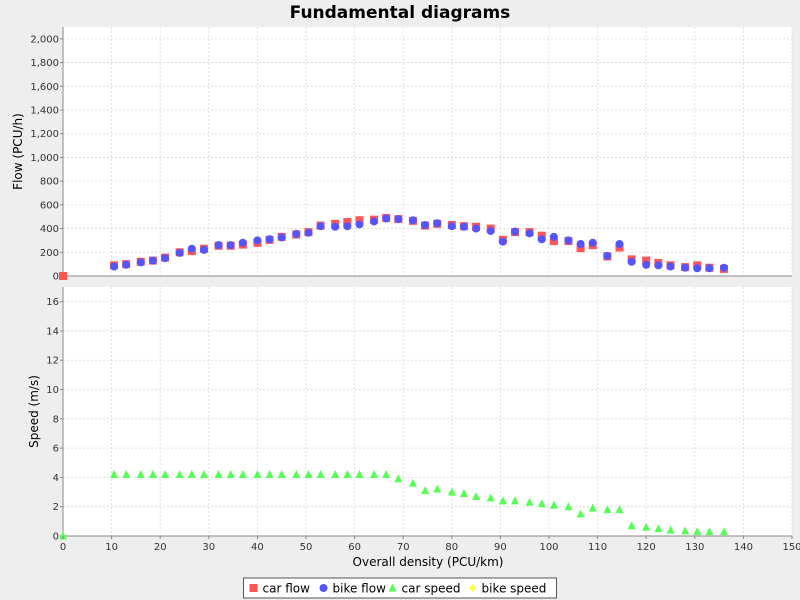  Describe the element at coordinates (428, 562) in the screenshot. I see `x-axis-label: Overall density (PCU/km)` at that location.